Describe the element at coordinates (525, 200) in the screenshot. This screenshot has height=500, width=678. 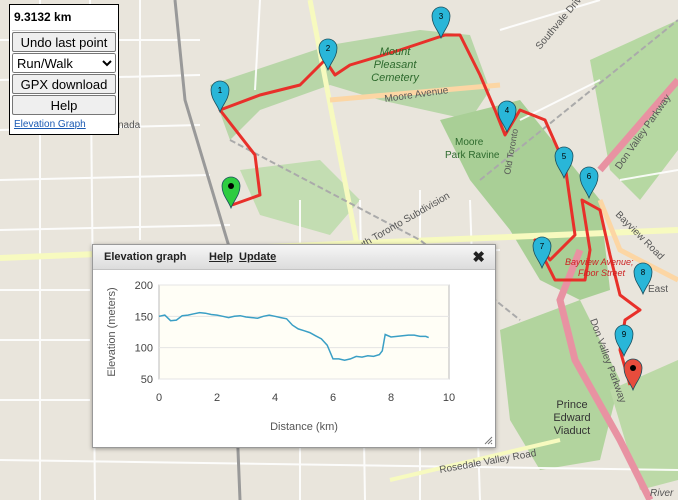
I see `ravine-area` at that location.